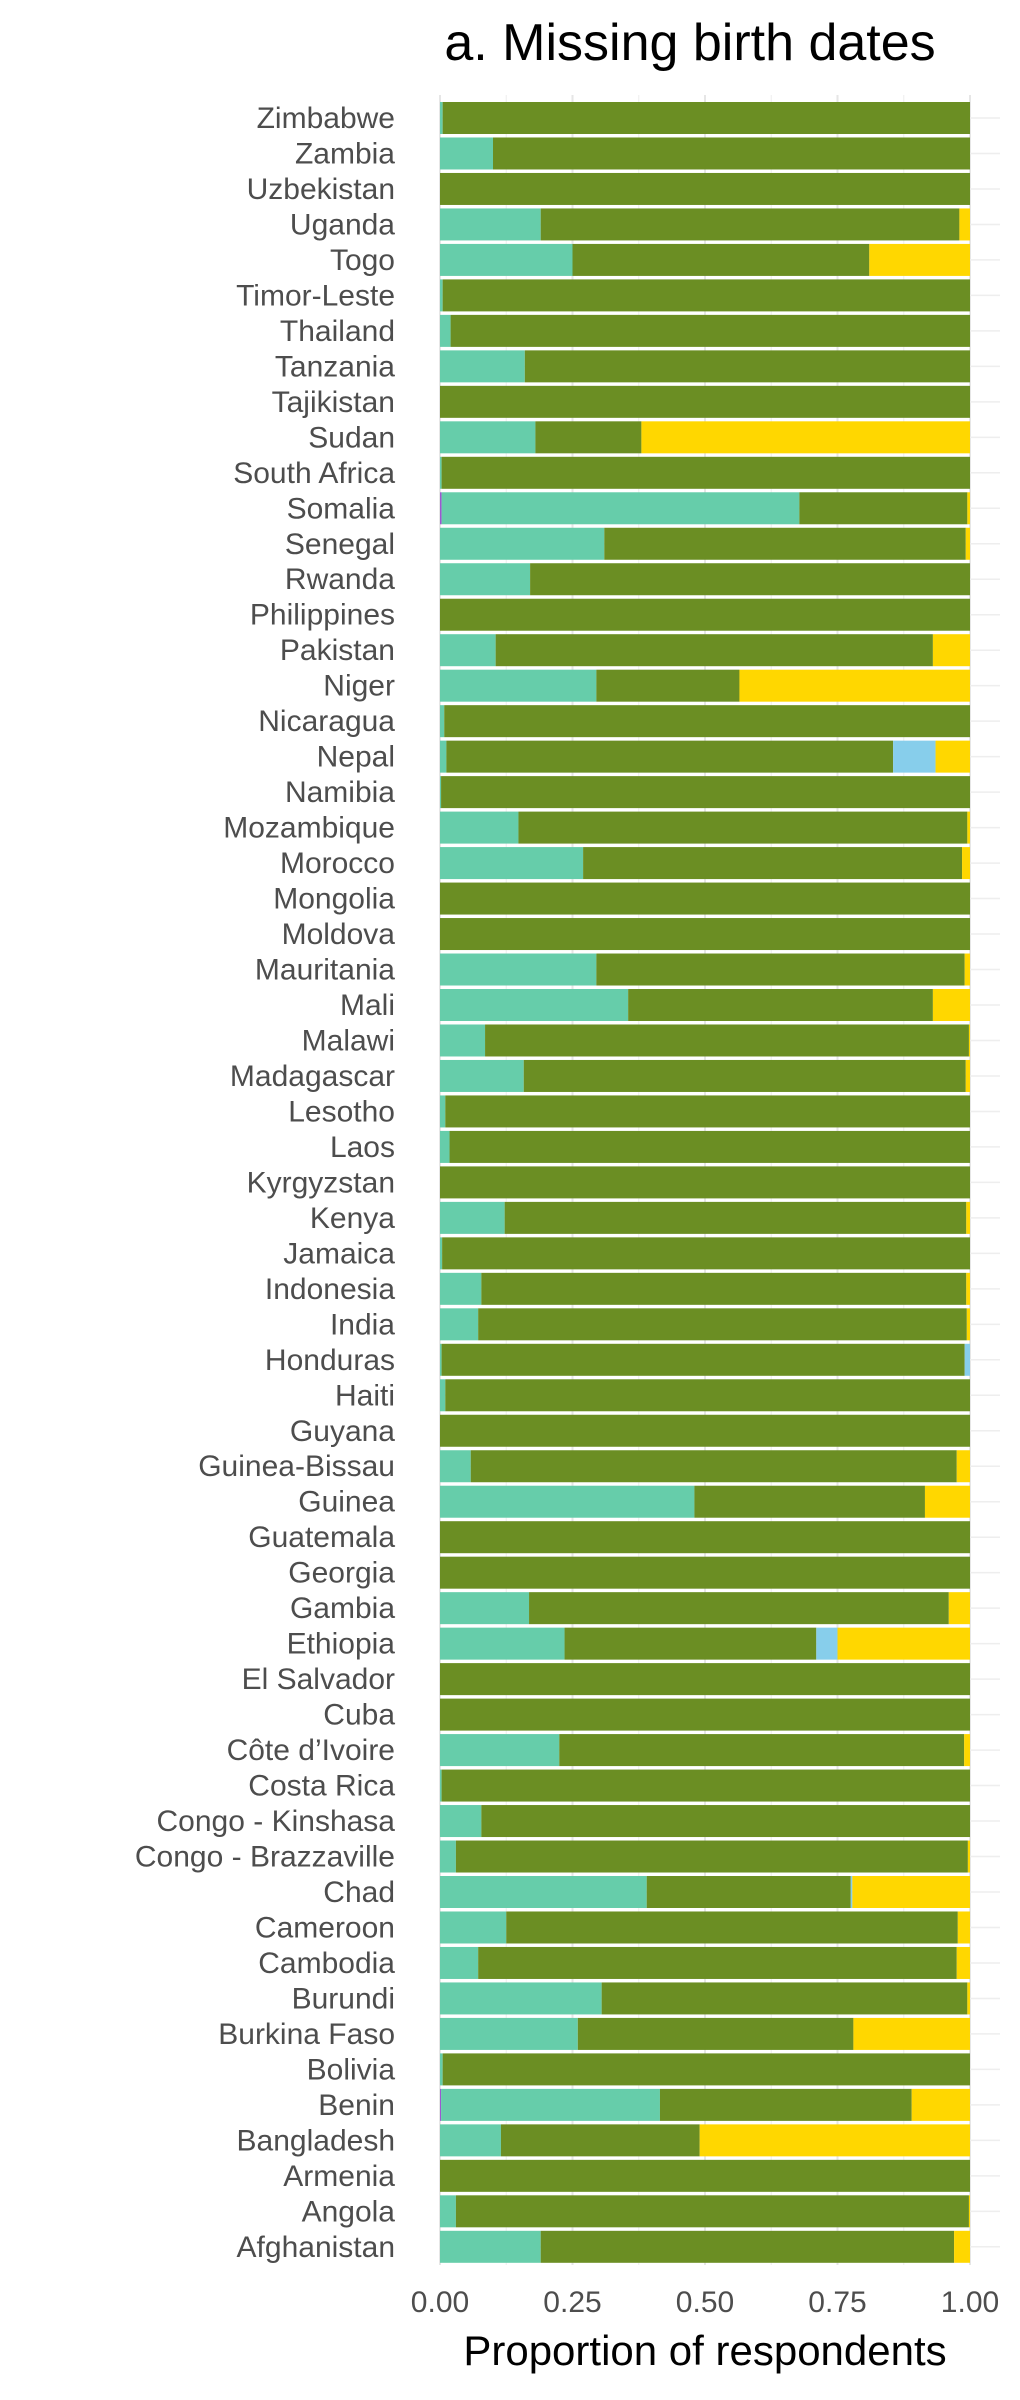 The height and width of the screenshot is (2400, 1020). What do you see at coordinates (334, 899) in the screenshot?
I see `category-label: Mongolia` at bounding box center [334, 899].